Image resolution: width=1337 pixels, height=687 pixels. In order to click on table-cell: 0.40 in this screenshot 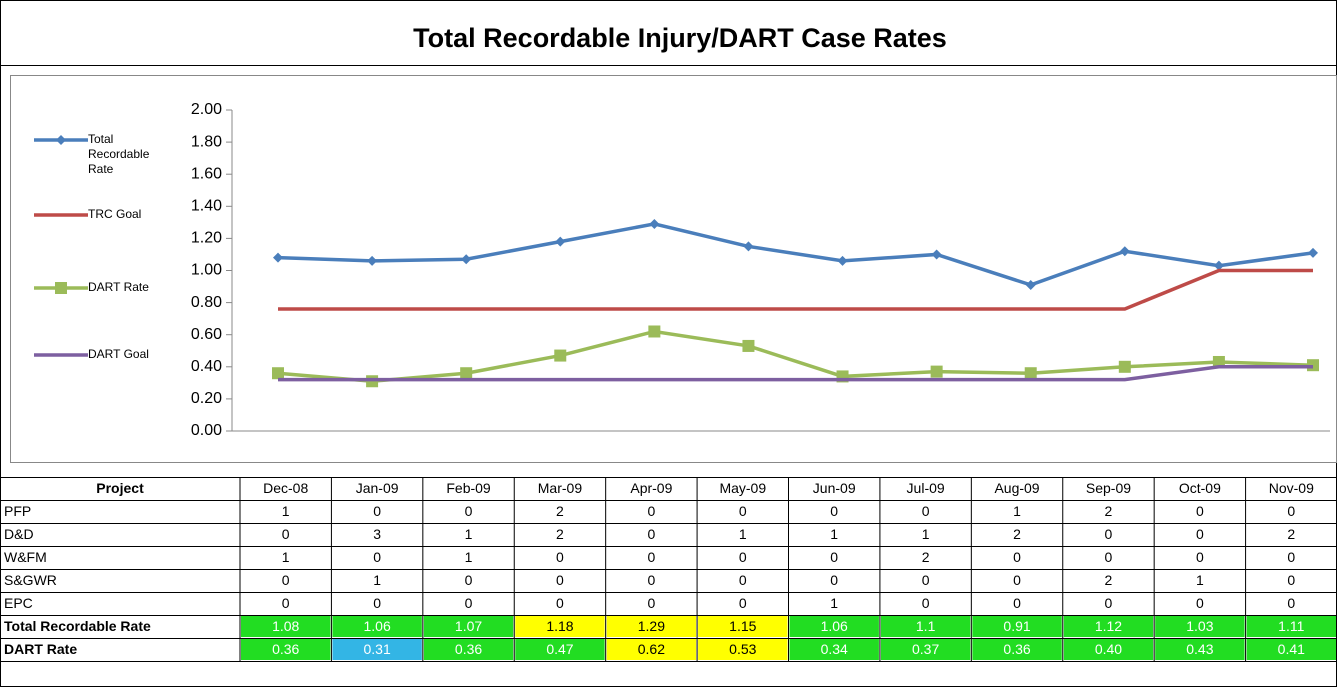, I will do `click(1108, 649)`.